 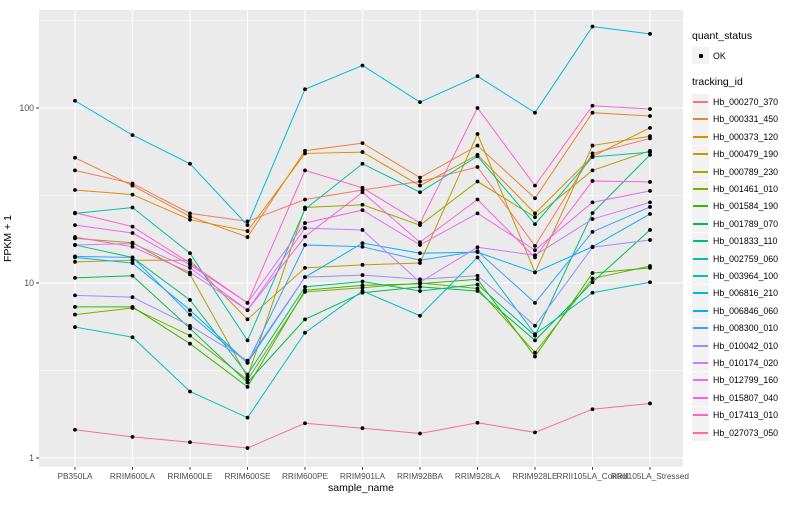 What do you see at coordinates (746, 432) in the screenshot?
I see `legend-item-label: Hb_027073_050` at bounding box center [746, 432].